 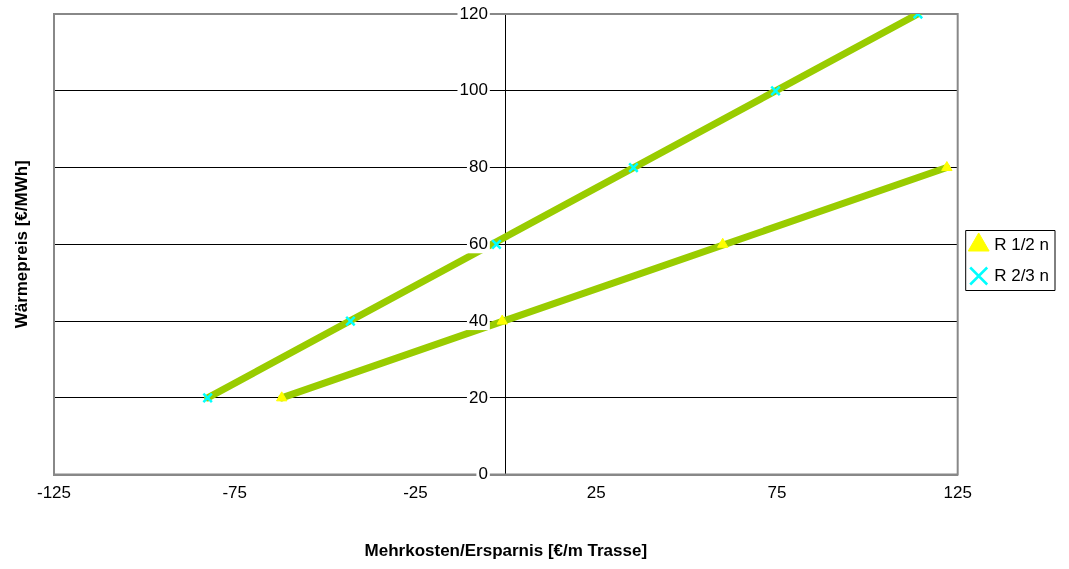 I want to click on legend-label: R 2/3 n, so click(x=1021, y=275).